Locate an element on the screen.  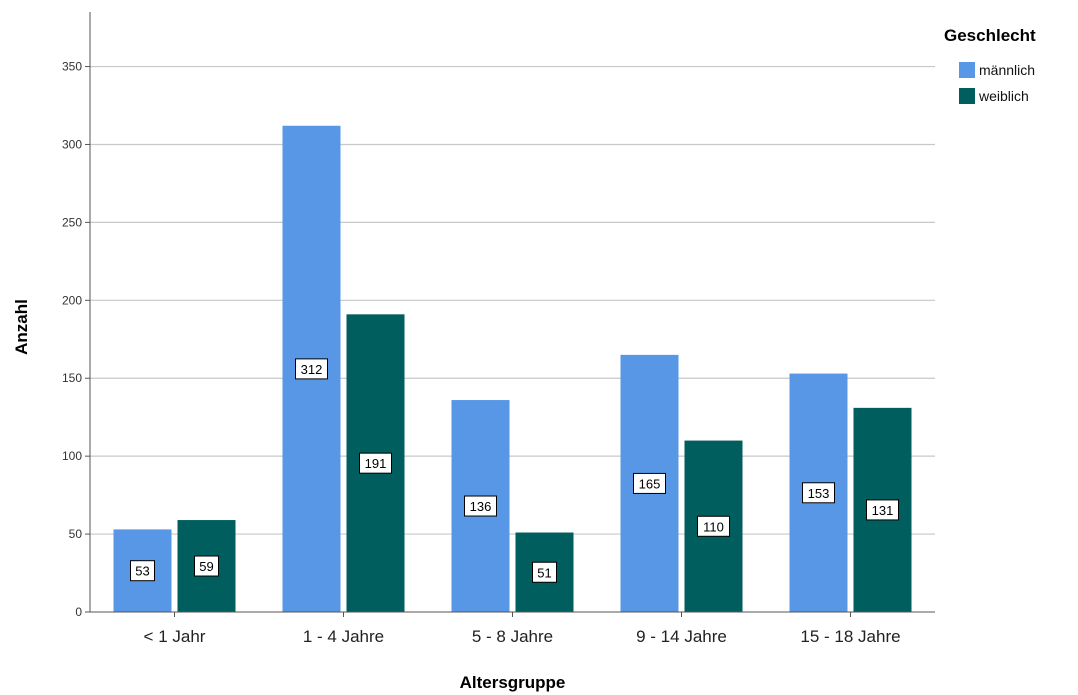
legend-label: weiblich is located at coordinates (1003, 96).